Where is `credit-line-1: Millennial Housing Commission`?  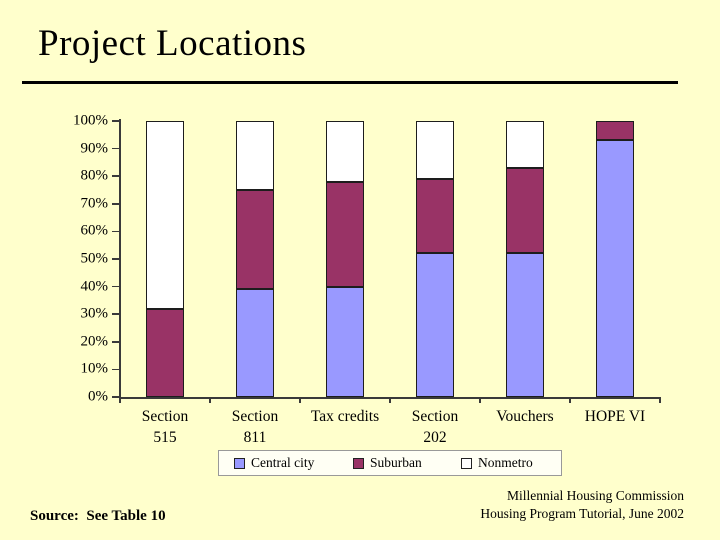 credit-line-1: Millennial Housing Commission is located at coordinates (595, 495).